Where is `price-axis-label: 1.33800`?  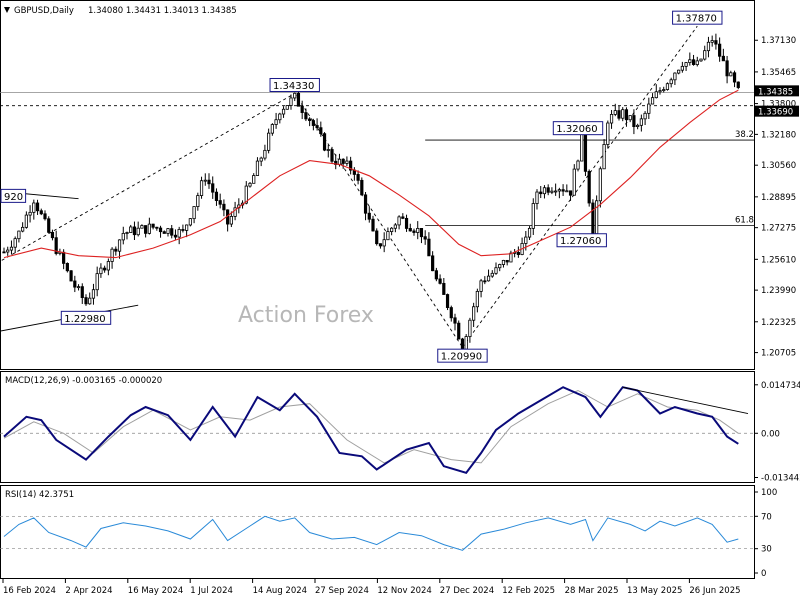
price-axis-label: 1.33800 is located at coordinates (778, 105).